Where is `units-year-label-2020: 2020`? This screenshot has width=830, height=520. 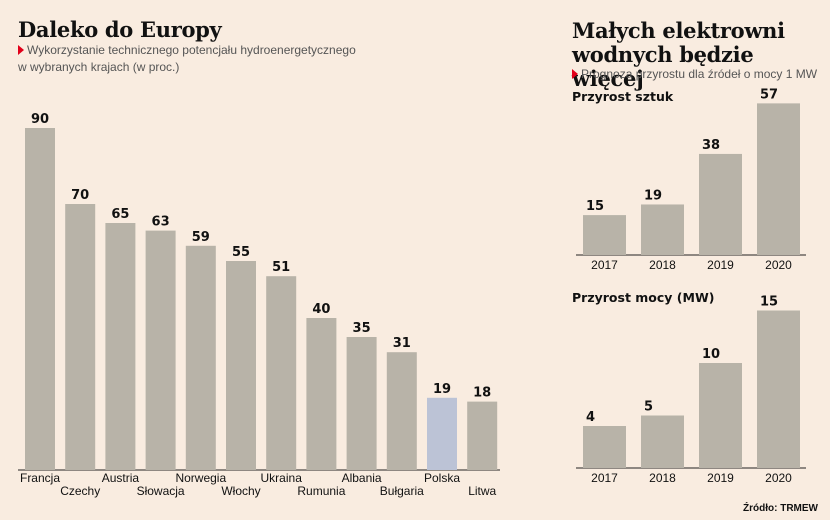
units-year-label-2020: 2020 is located at coordinates (778, 265).